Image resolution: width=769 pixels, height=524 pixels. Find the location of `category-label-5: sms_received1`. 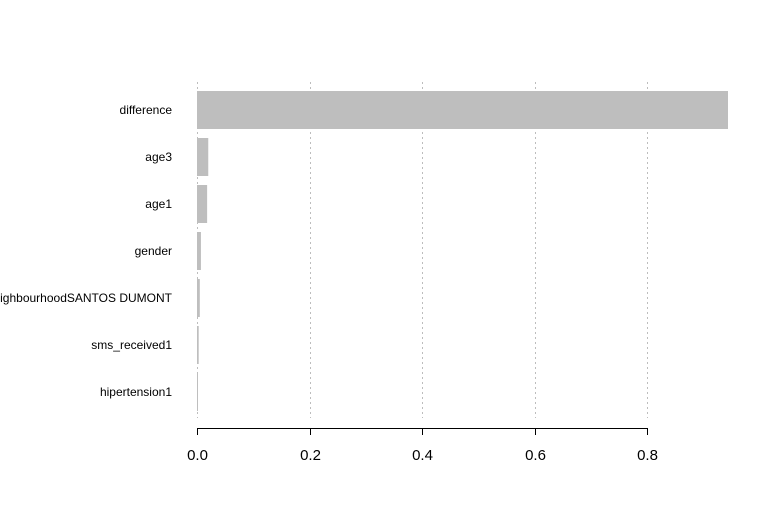

category-label-5: sms_received1 is located at coordinates (131, 345).